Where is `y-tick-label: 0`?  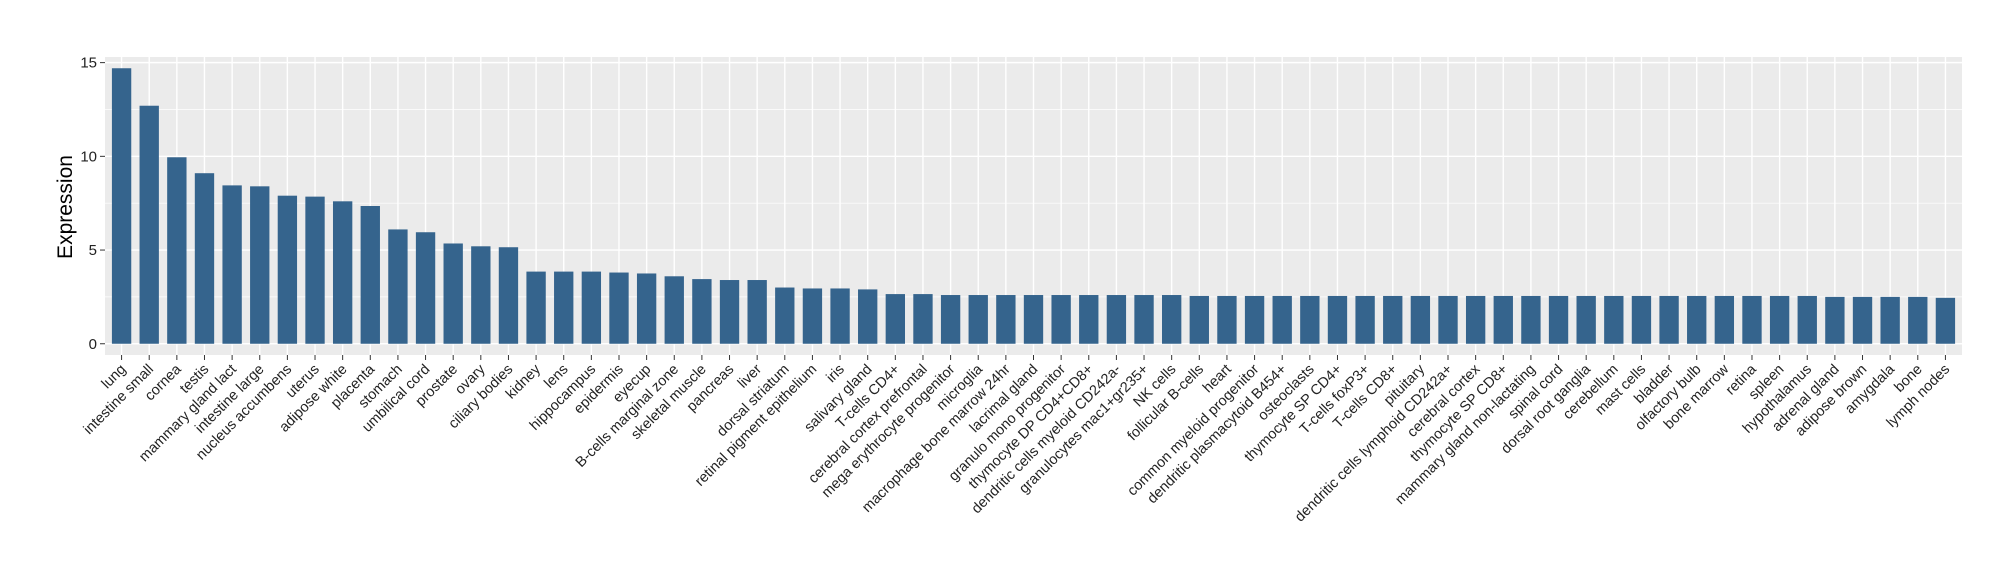 y-tick-label: 0 is located at coordinates (93, 344).